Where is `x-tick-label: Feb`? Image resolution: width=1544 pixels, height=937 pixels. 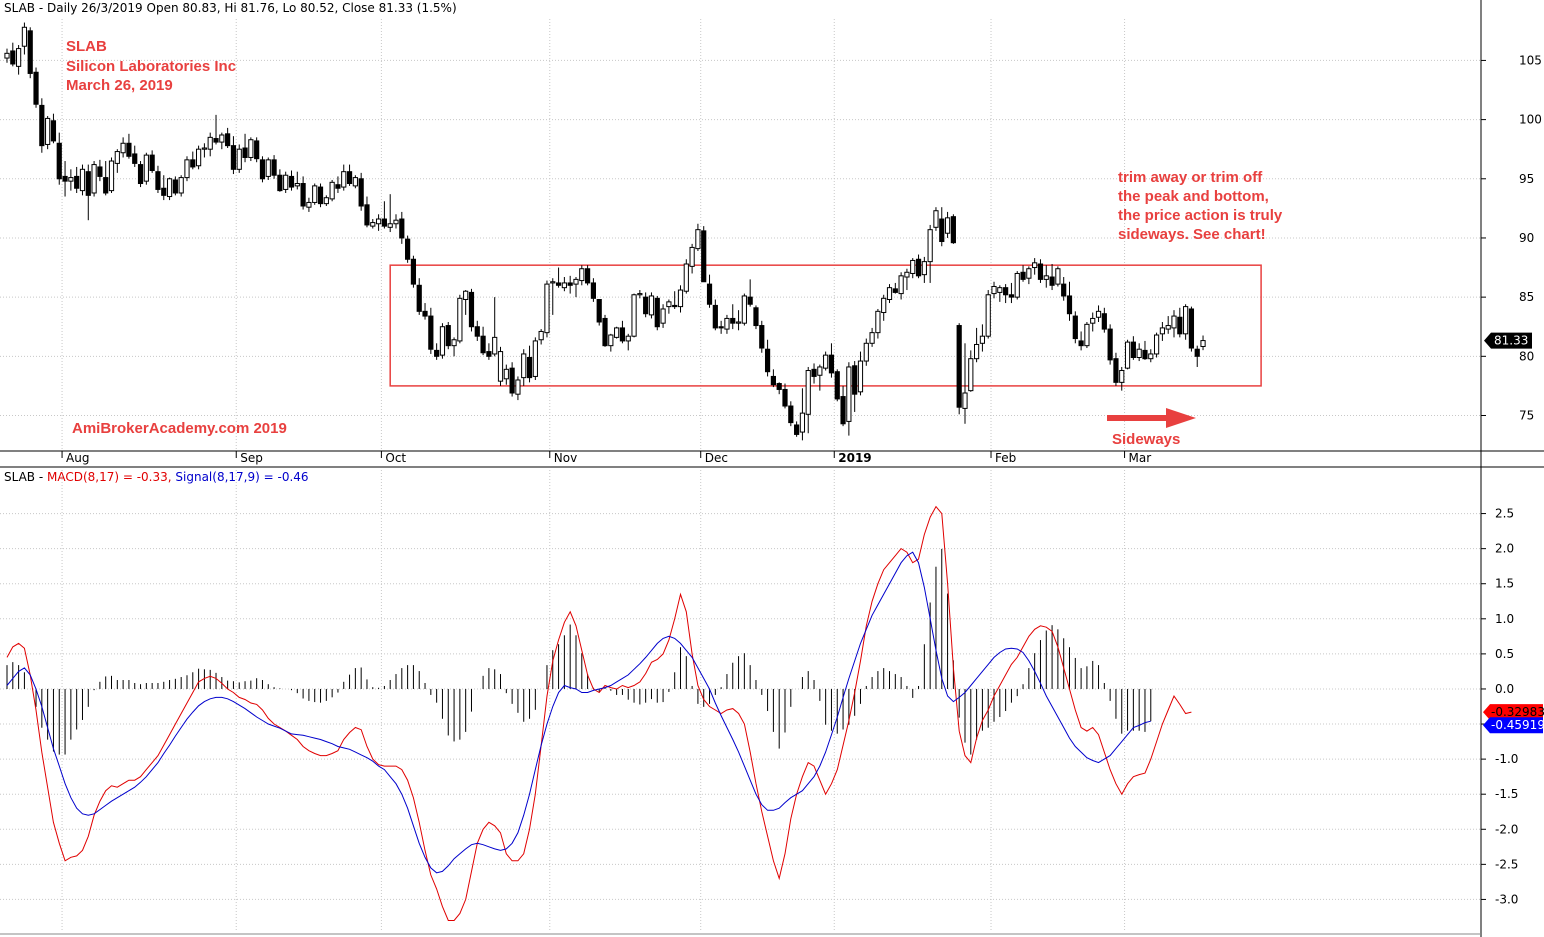
x-tick-label: Feb is located at coordinates (1005, 458).